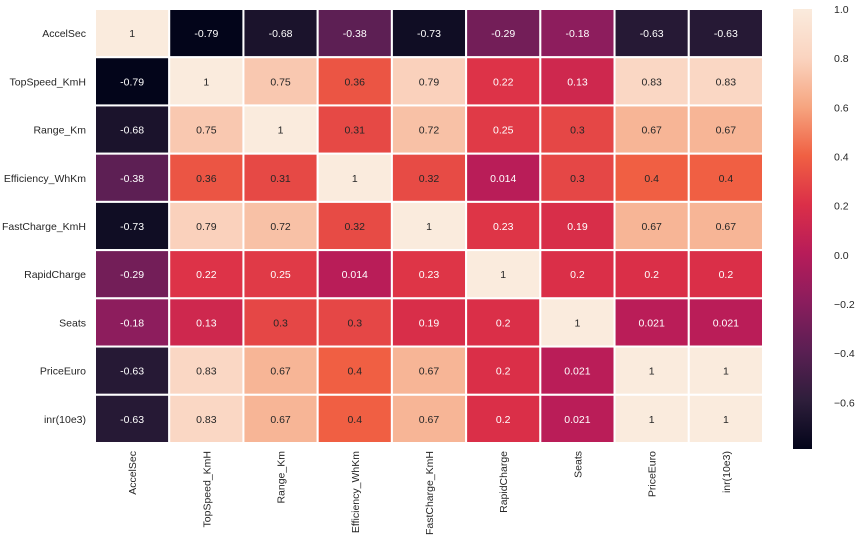 The height and width of the screenshot is (545, 861). I want to click on cell-value-label: -0.29, so click(132, 275).